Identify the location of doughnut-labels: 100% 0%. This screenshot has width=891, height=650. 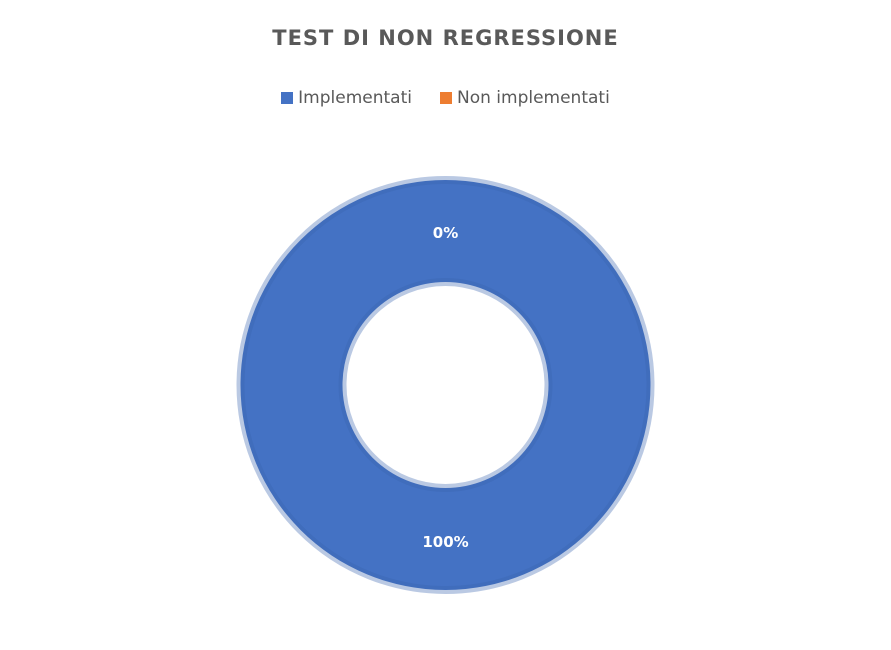
(445, 387).